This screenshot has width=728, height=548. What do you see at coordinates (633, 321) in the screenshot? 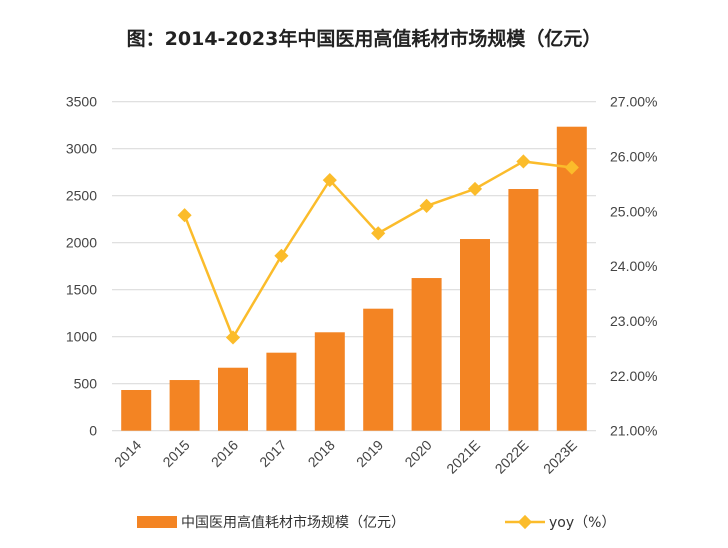
I see `right-axis-tick: 23.00%` at bounding box center [633, 321].